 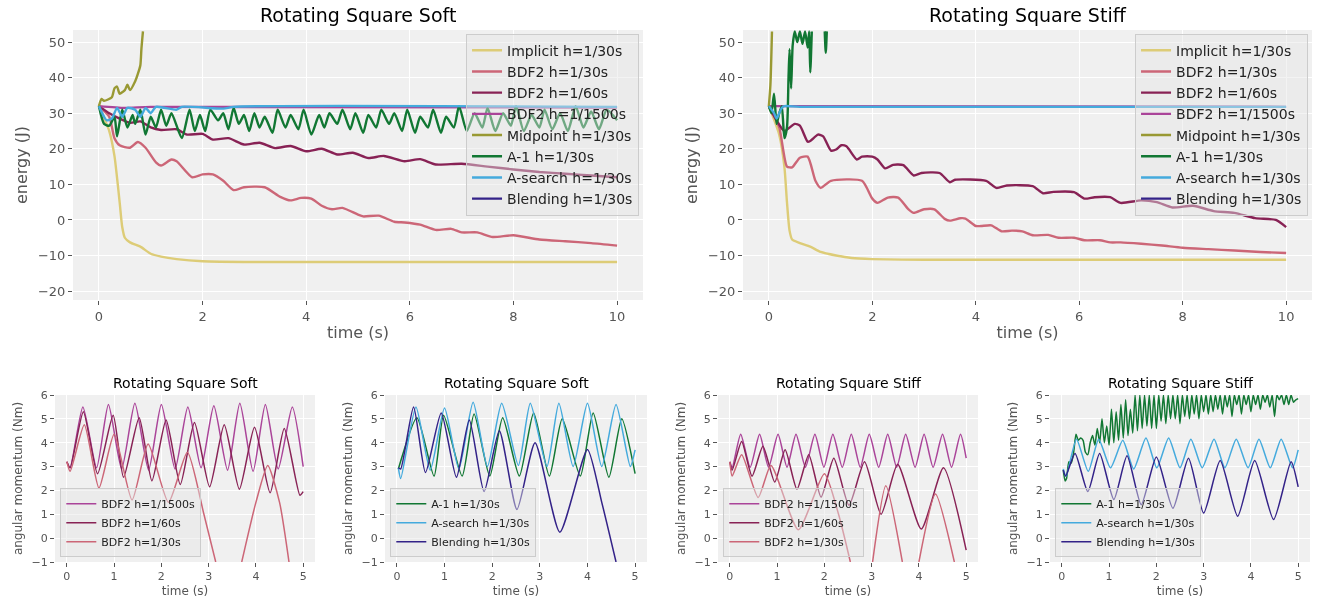 I want to click on y-tick-label: 50, so click(x=57, y=42).